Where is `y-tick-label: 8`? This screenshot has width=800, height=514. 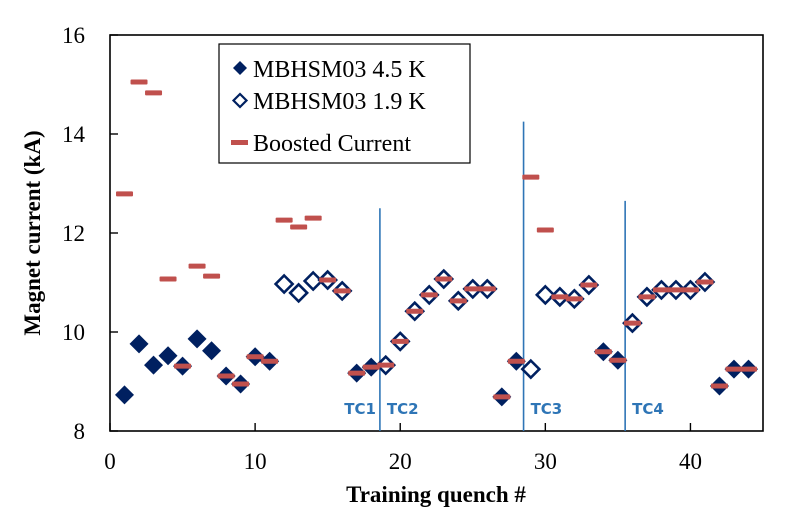 y-tick-label: 8 is located at coordinates (80, 431).